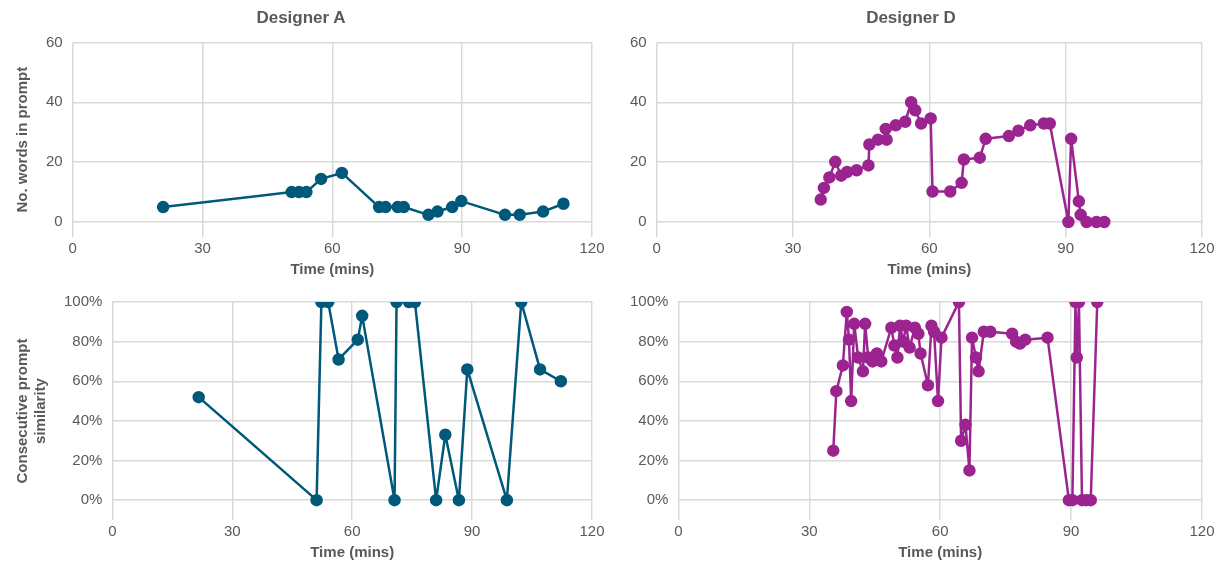  Describe the element at coordinates (31, 411) in the screenshot. I see `y-axis-title: Consecutive prompt similarity` at that location.